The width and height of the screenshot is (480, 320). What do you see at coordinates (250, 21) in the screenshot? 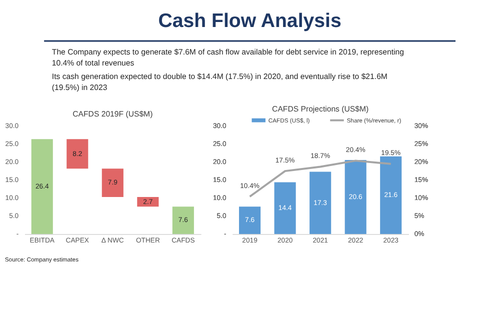
I see `text: Cash Flow Analysis` at bounding box center [250, 21].